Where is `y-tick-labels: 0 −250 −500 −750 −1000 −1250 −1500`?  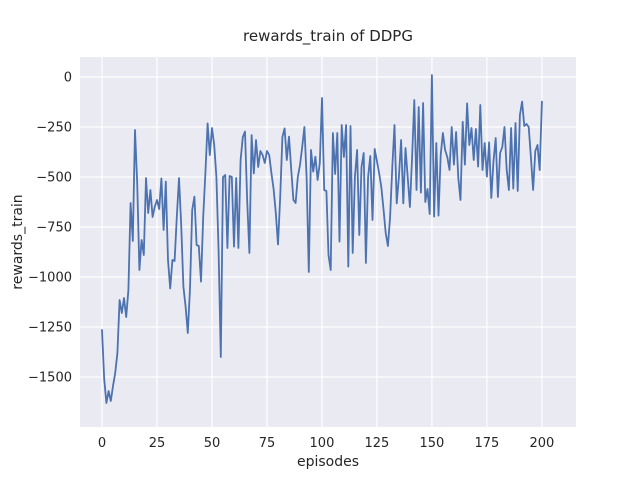 y-tick-labels: 0 −250 −500 −750 −1000 −1250 −1500 is located at coordinates (50, 228).